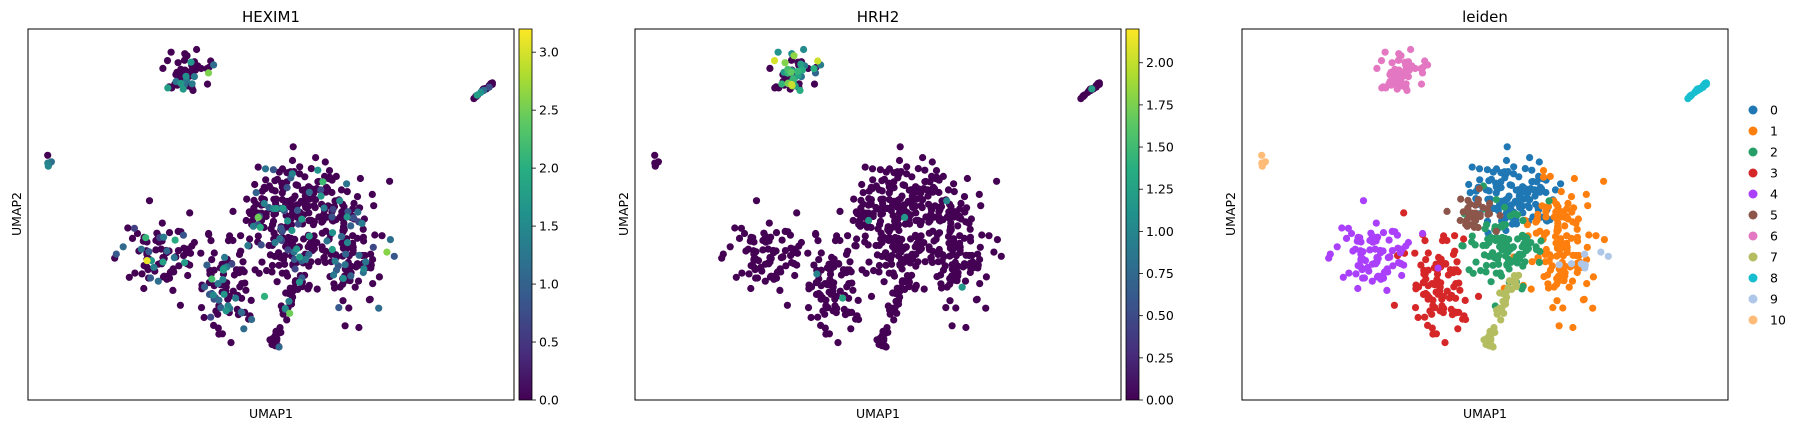 This screenshot has width=1805, height=433. What do you see at coordinates (1160, 147) in the screenshot?
I see `colorbar-tick-label: 1.50` at bounding box center [1160, 147].